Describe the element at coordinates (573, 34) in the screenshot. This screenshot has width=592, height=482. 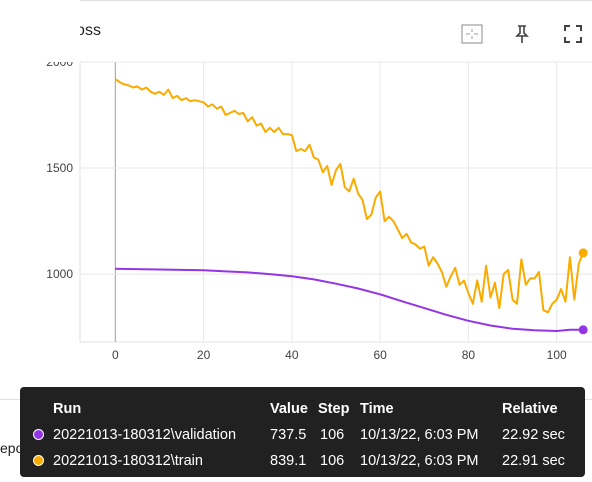
I see `fullscreen-icon` at that location.